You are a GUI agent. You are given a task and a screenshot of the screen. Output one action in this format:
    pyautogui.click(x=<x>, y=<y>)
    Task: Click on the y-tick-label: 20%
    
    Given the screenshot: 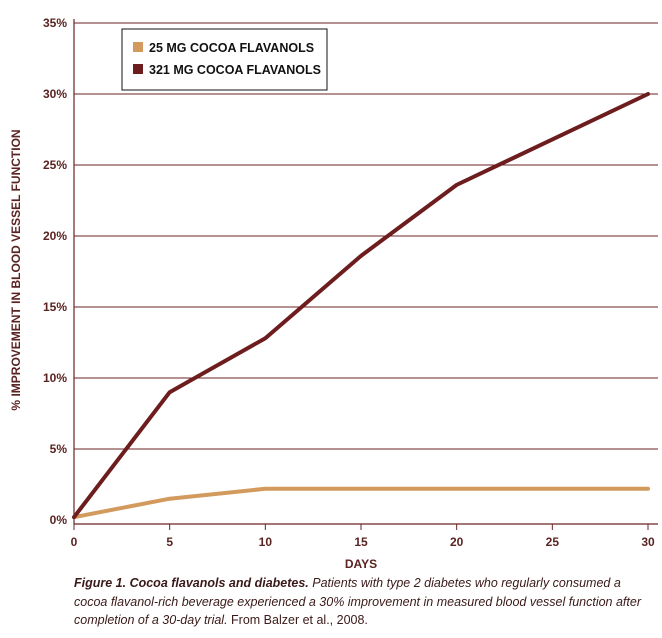 What is the action you would take?
    pyautogui.click(x=55, y=236)
    